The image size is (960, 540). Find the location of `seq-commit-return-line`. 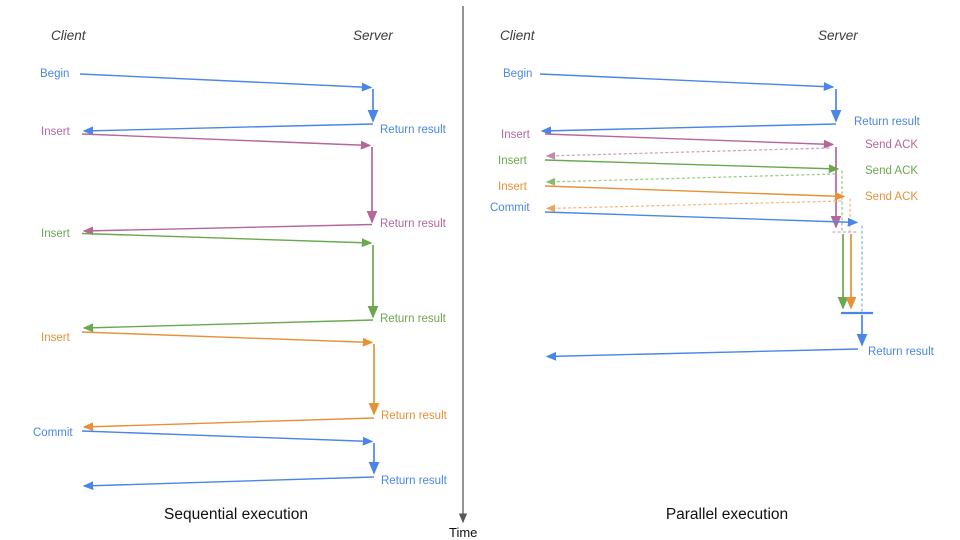

seq-commit-return-line is located at coordinates (228, 483).